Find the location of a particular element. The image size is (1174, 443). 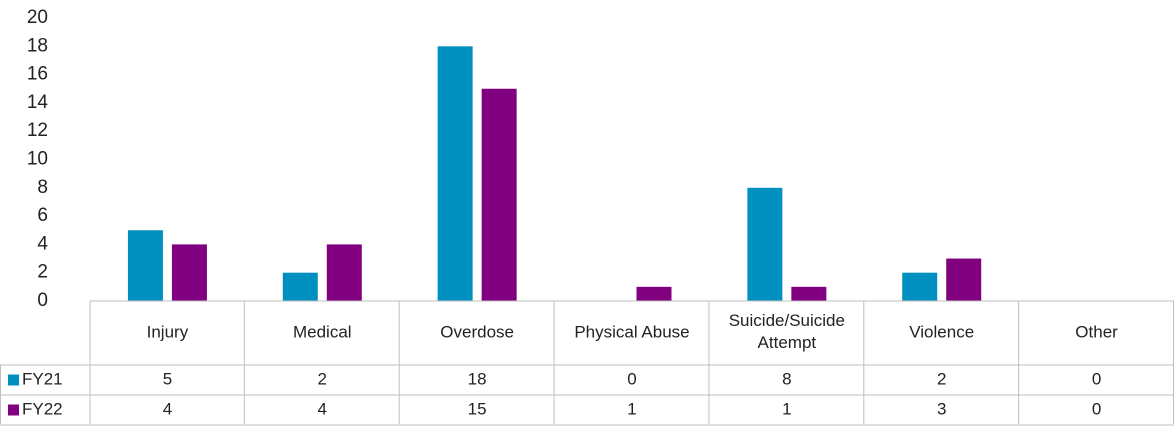

y-tick-label: 4 is located at coordinates (42, 243).